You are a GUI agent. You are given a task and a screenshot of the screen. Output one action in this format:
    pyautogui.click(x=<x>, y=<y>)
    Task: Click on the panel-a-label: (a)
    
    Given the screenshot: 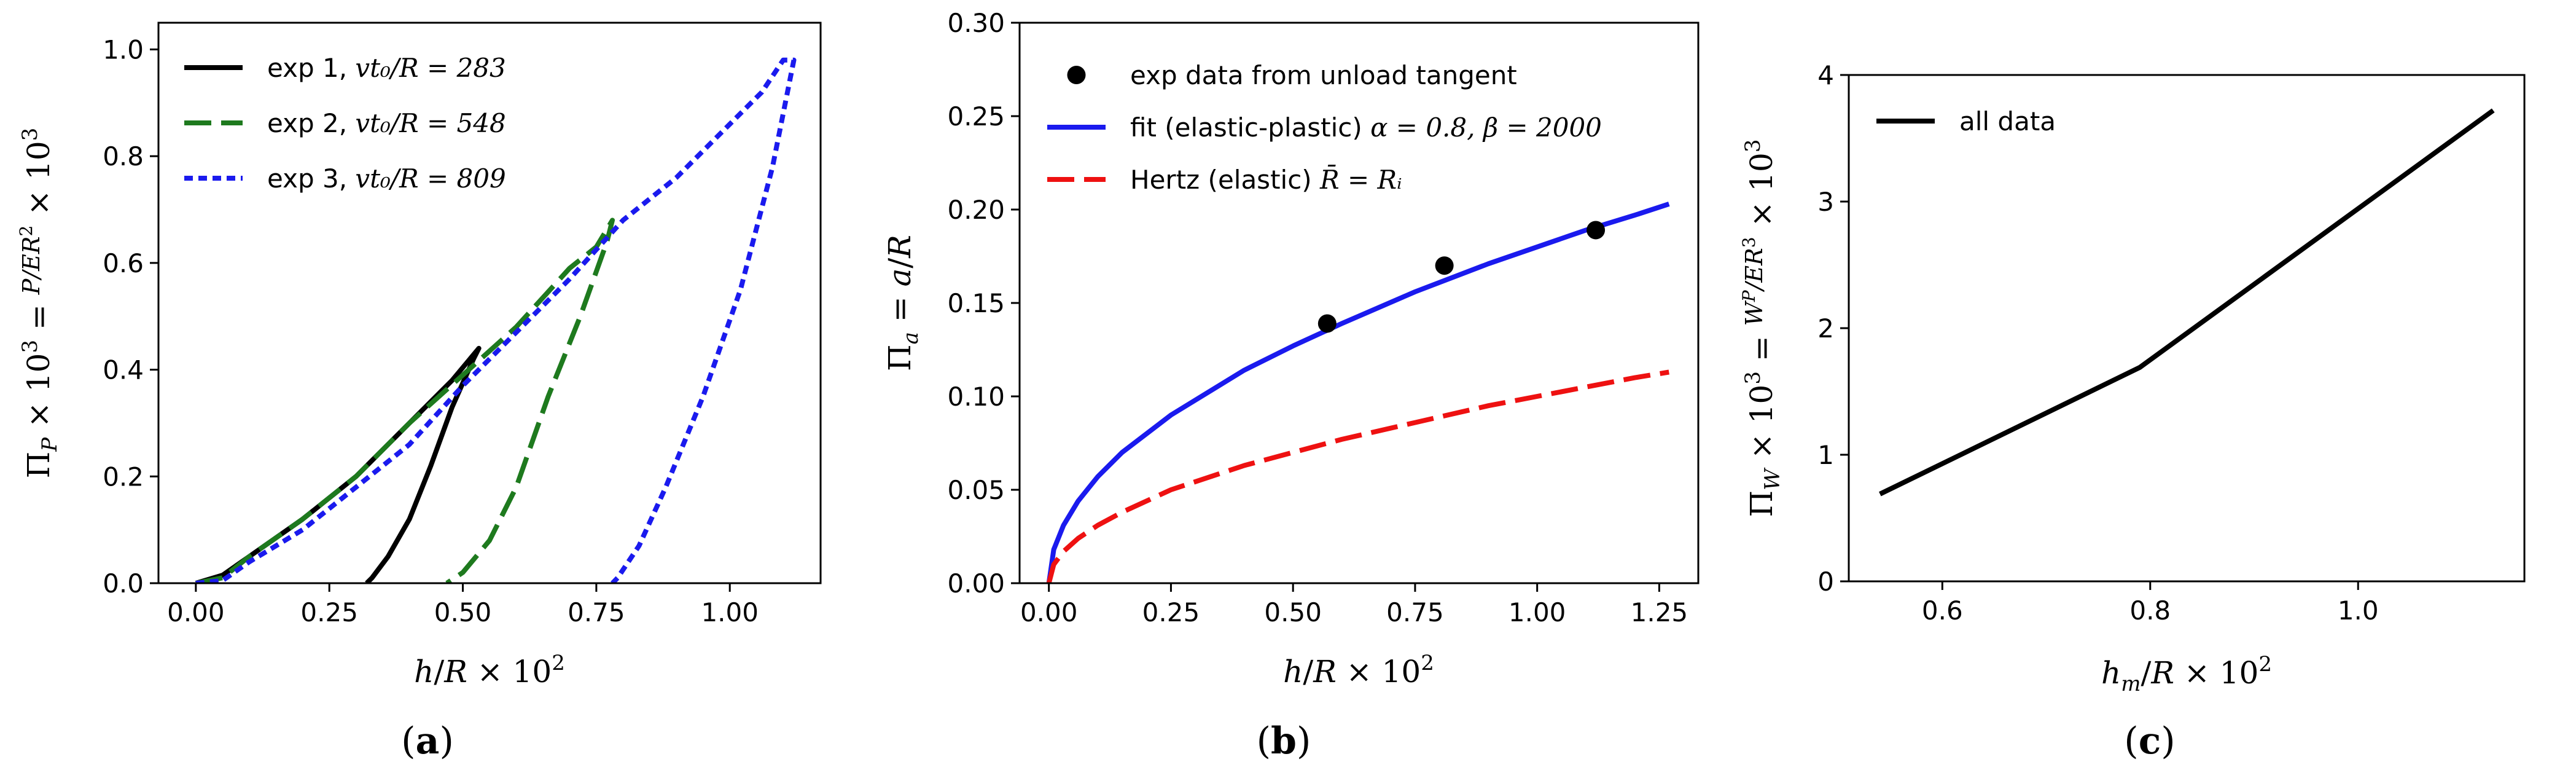 What is the action you would take?
    pyautogui.click(x=427, y=741)
    